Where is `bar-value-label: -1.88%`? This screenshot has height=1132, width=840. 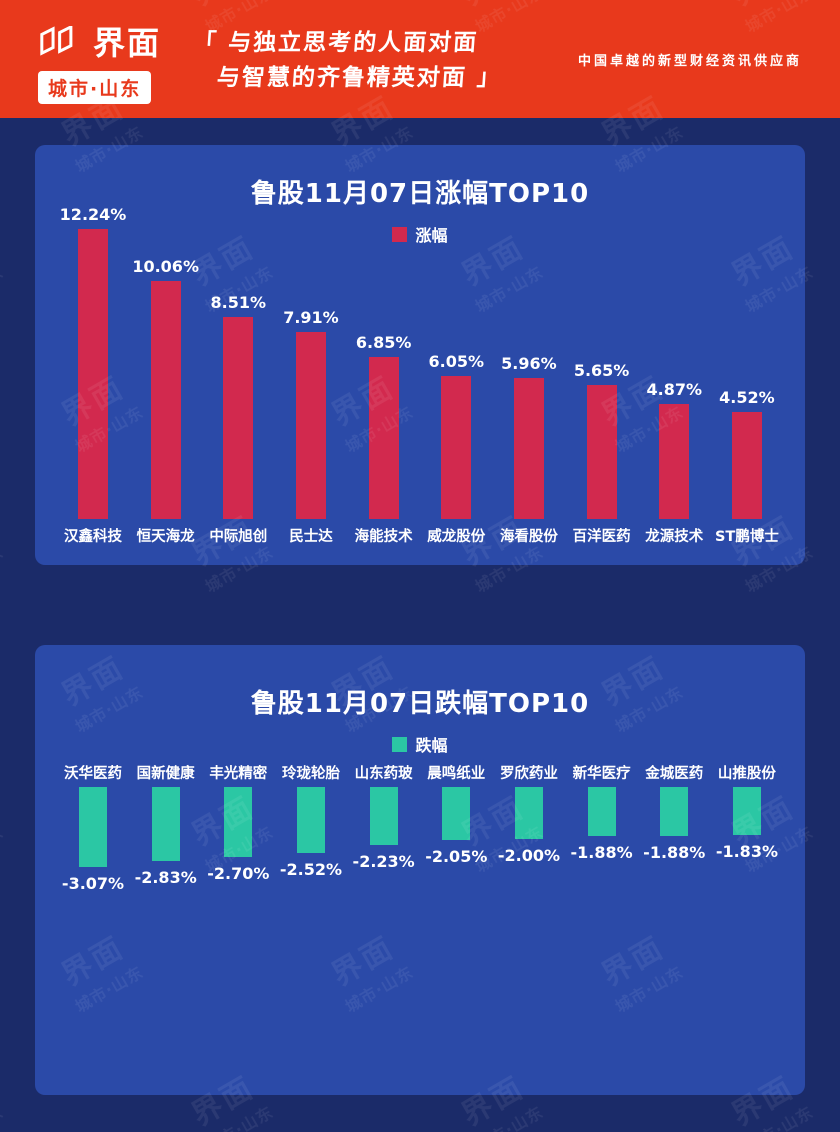 bar-value-label: -1.88% is located at coordinates (674, 852).